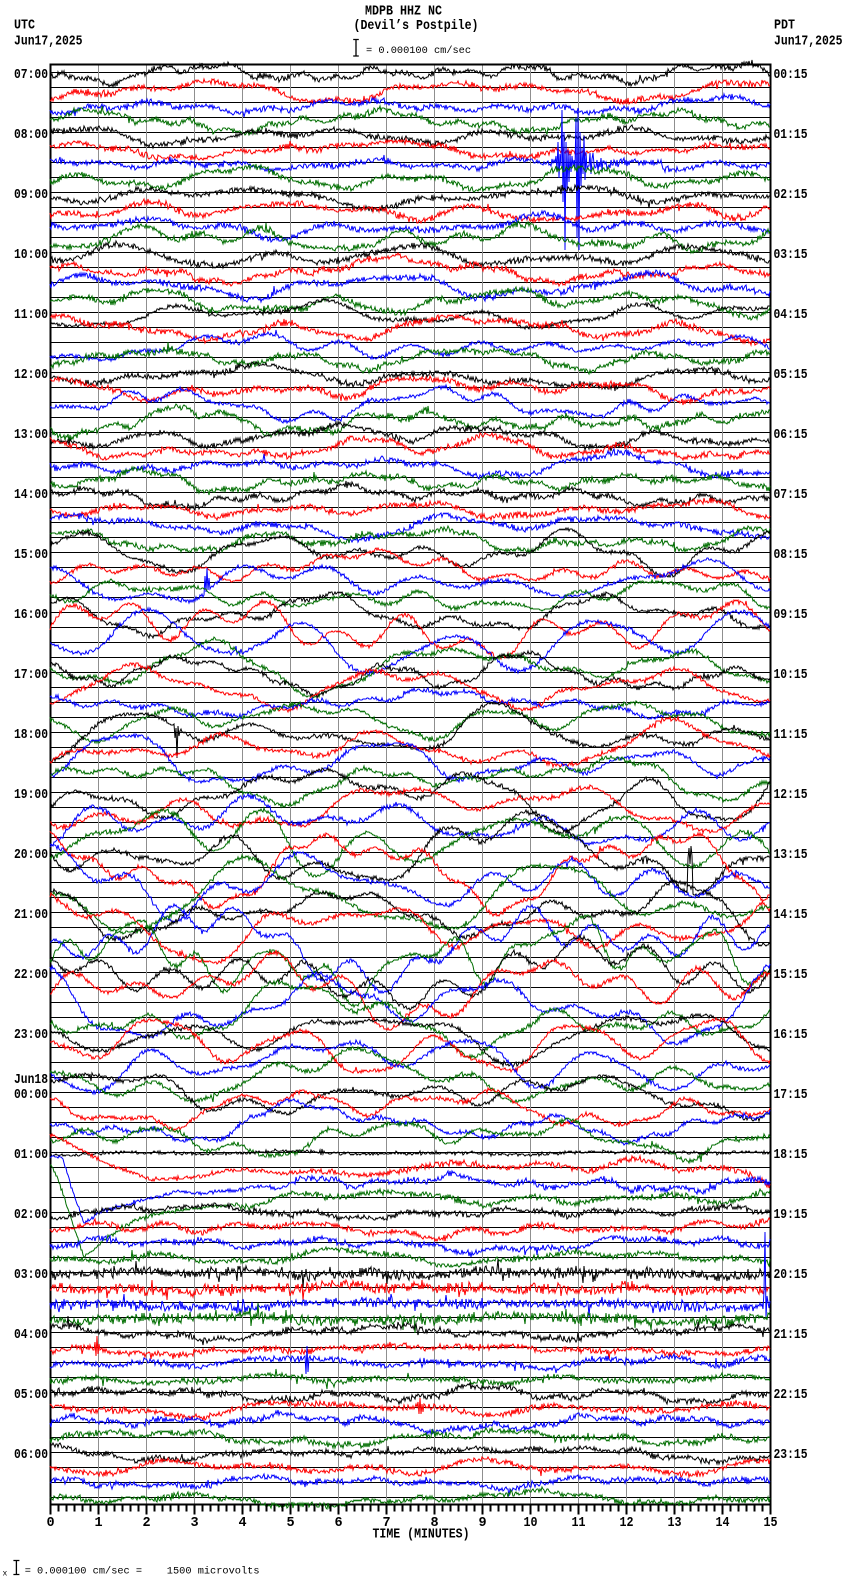  Describe the element at coordinates (531, 1523) in the screenshot. I see `svg-text: 10` at that location.